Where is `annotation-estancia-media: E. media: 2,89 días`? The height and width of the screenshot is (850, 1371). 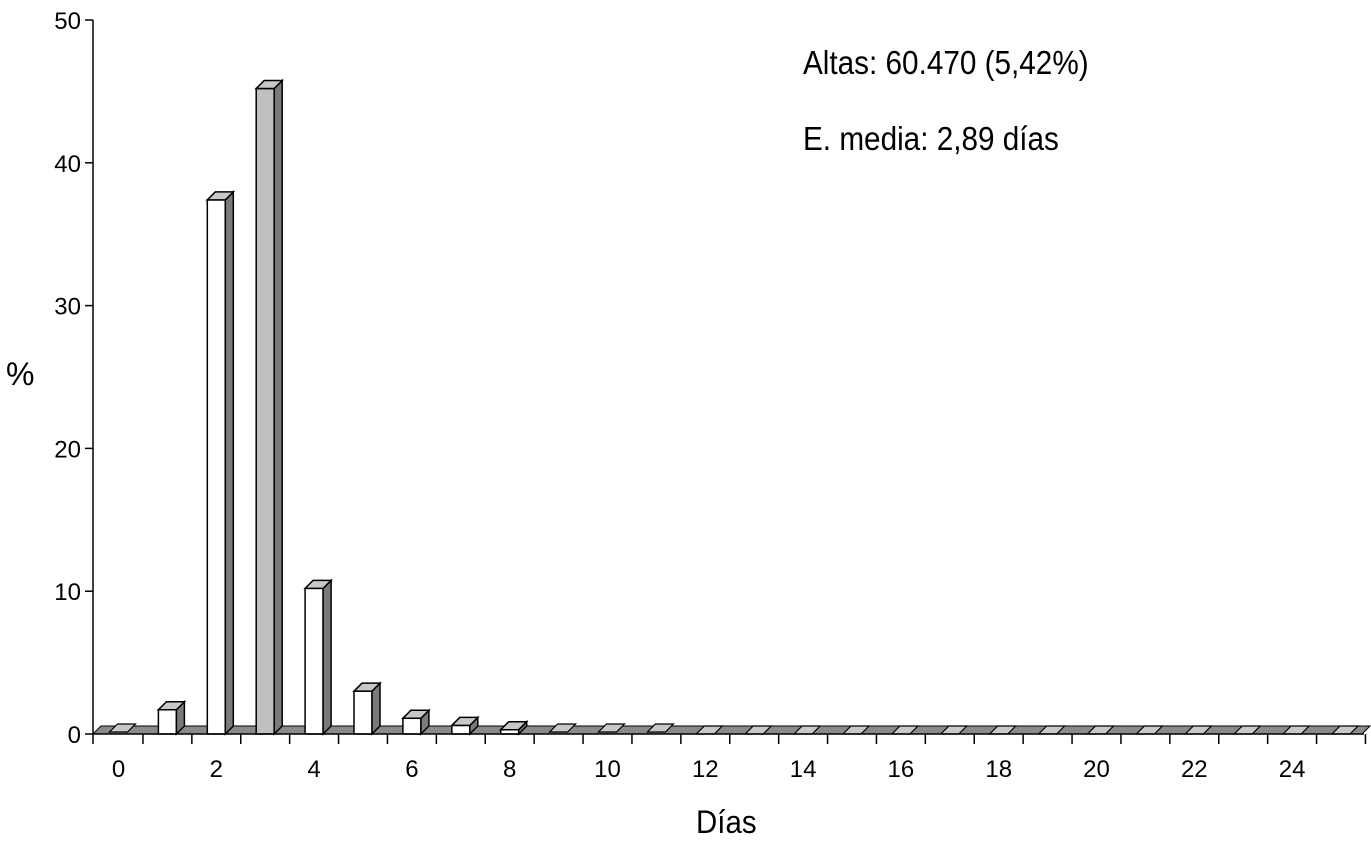 annotation-estancia-media: E. media: 2,89 días is located at coordinates (931, 138).